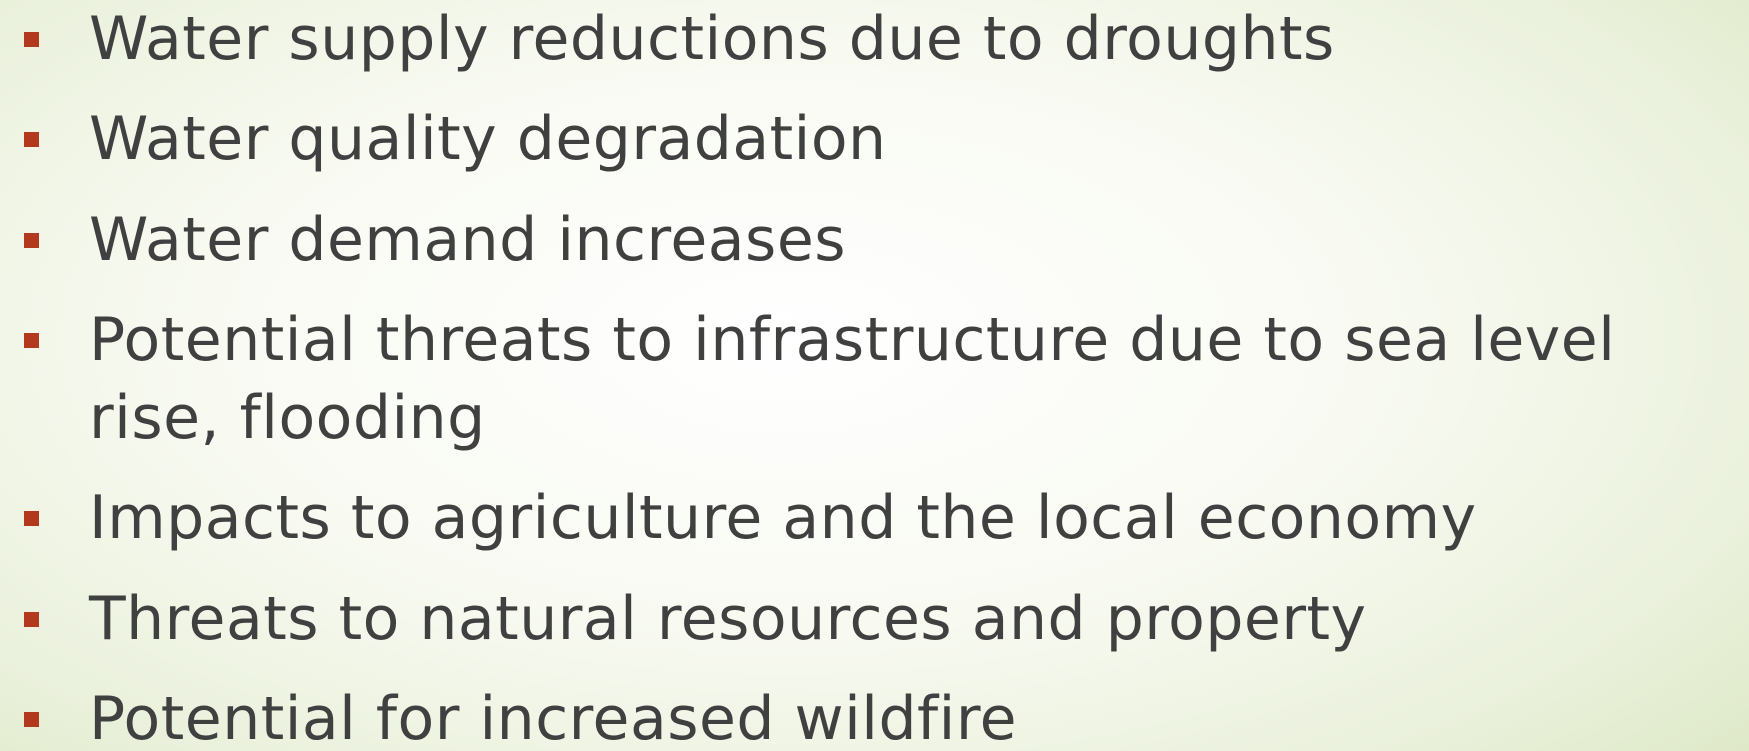  Describe the element at coordinates (467, 240) in the screenshot. I see `bullet-text: Water demand increases` at that location.